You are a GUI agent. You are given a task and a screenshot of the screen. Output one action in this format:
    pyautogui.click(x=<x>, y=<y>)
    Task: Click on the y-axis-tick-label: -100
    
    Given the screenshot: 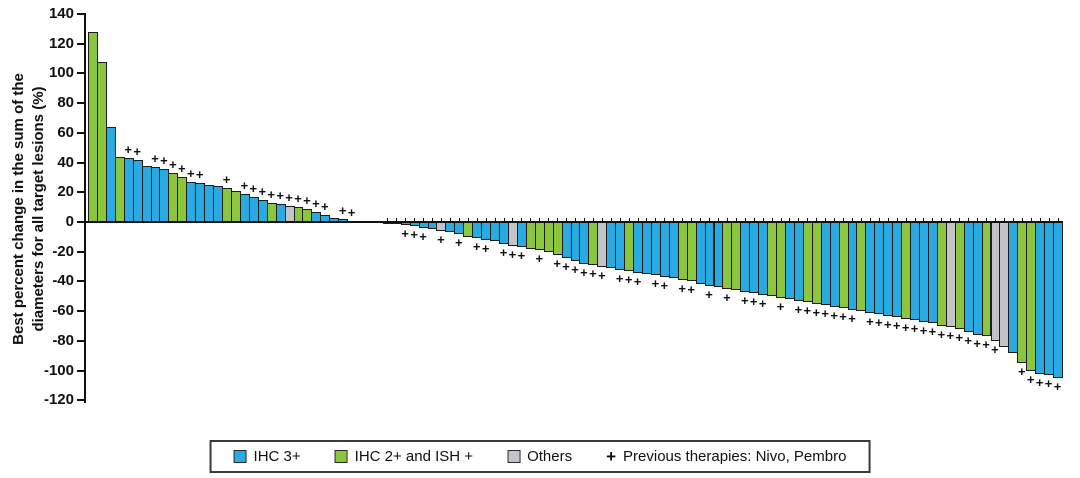 What is the action you would take?
    pyautogui.click(x=58, y=370)
    